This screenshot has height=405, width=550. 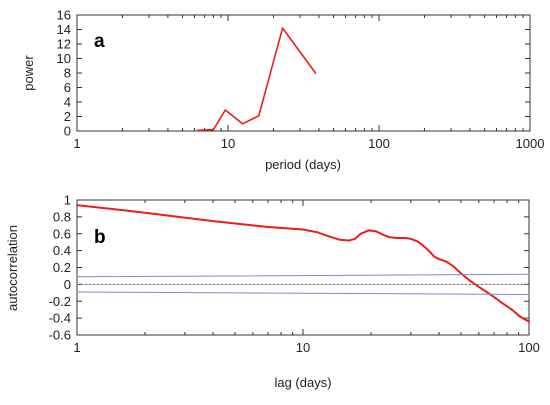 I want to click on panel-b-y-tick-label: 0.4, so click(x=62, y=250).